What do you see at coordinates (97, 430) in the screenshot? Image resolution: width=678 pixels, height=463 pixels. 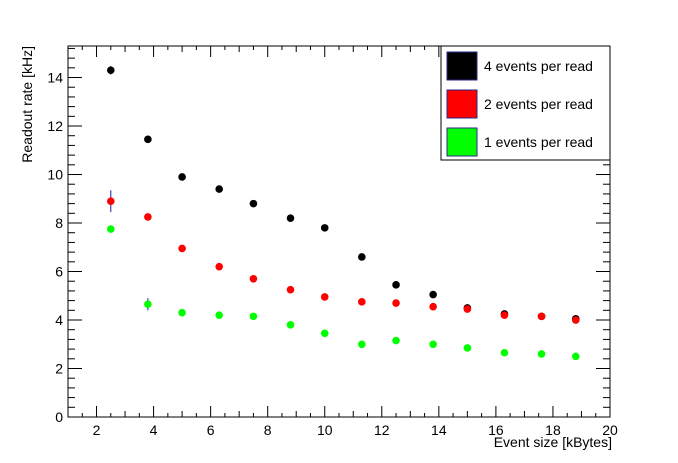 I see `x-tick-label: 2` at bounding box center [97, 430].